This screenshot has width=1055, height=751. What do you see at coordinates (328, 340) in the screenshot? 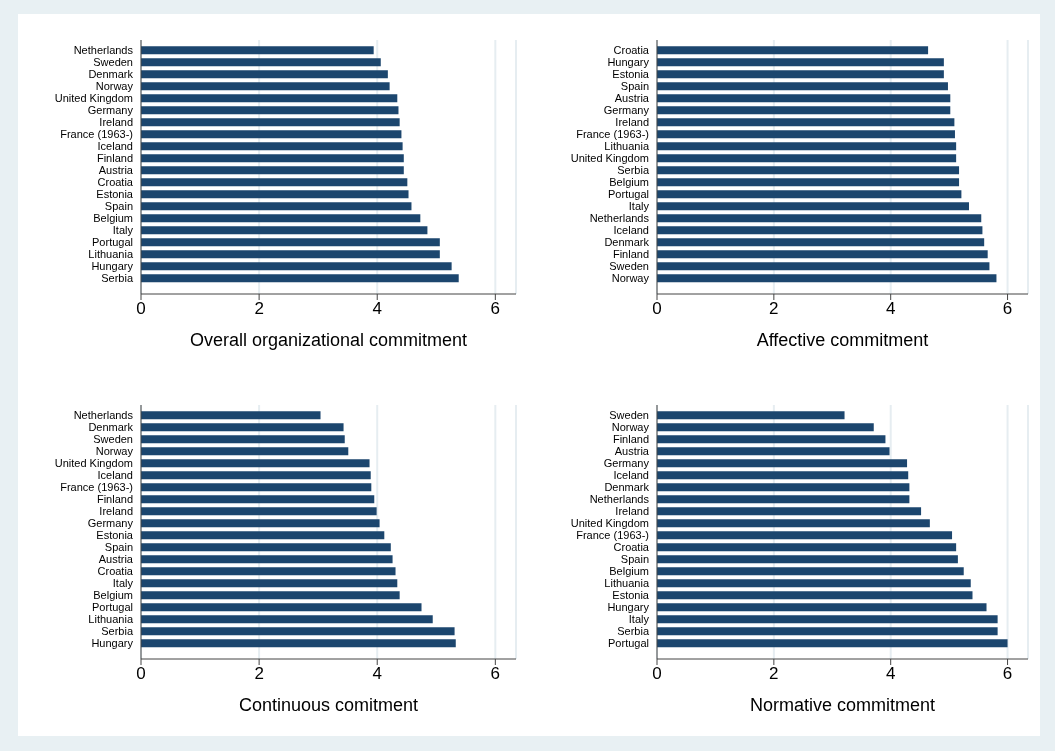
I see `x-axis-title: Overall organizational commitment` at bounding box center [328, 340].